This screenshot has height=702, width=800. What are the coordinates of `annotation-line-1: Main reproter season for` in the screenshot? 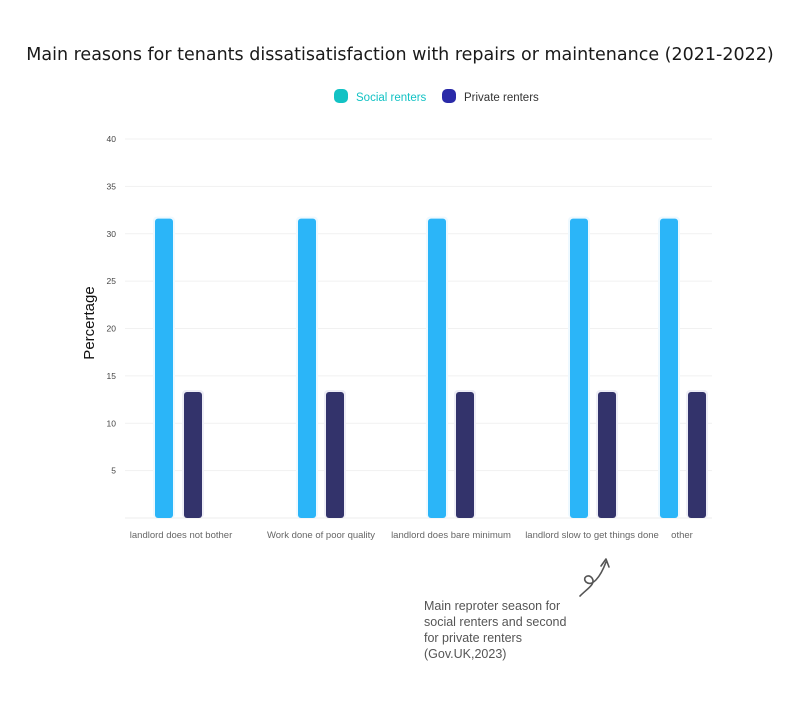 It's located at (492, 606).